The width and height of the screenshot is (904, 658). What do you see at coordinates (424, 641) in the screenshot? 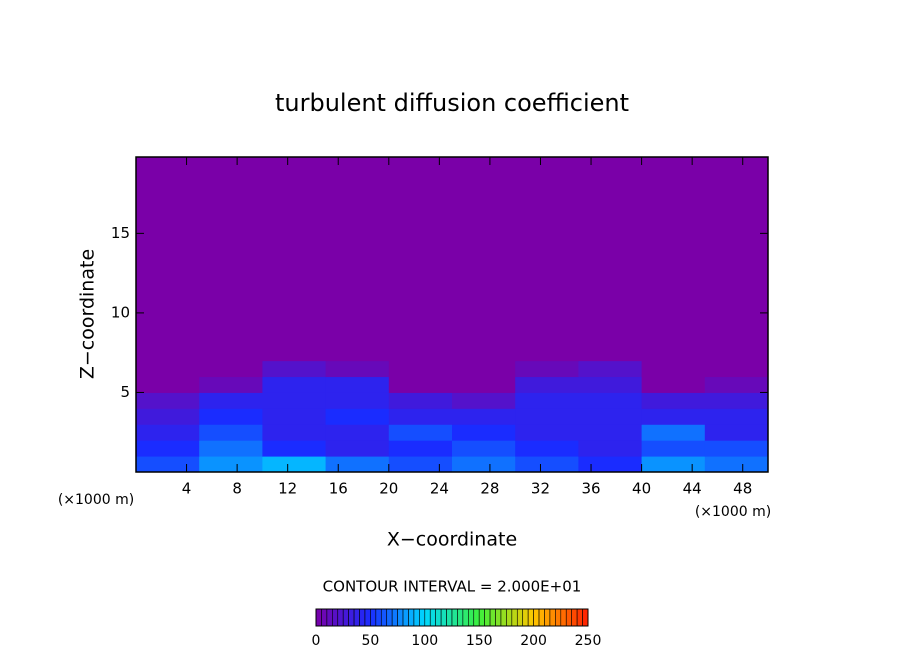
I see `colorbar-tick-label: 100` at bounding box center [424, 641].